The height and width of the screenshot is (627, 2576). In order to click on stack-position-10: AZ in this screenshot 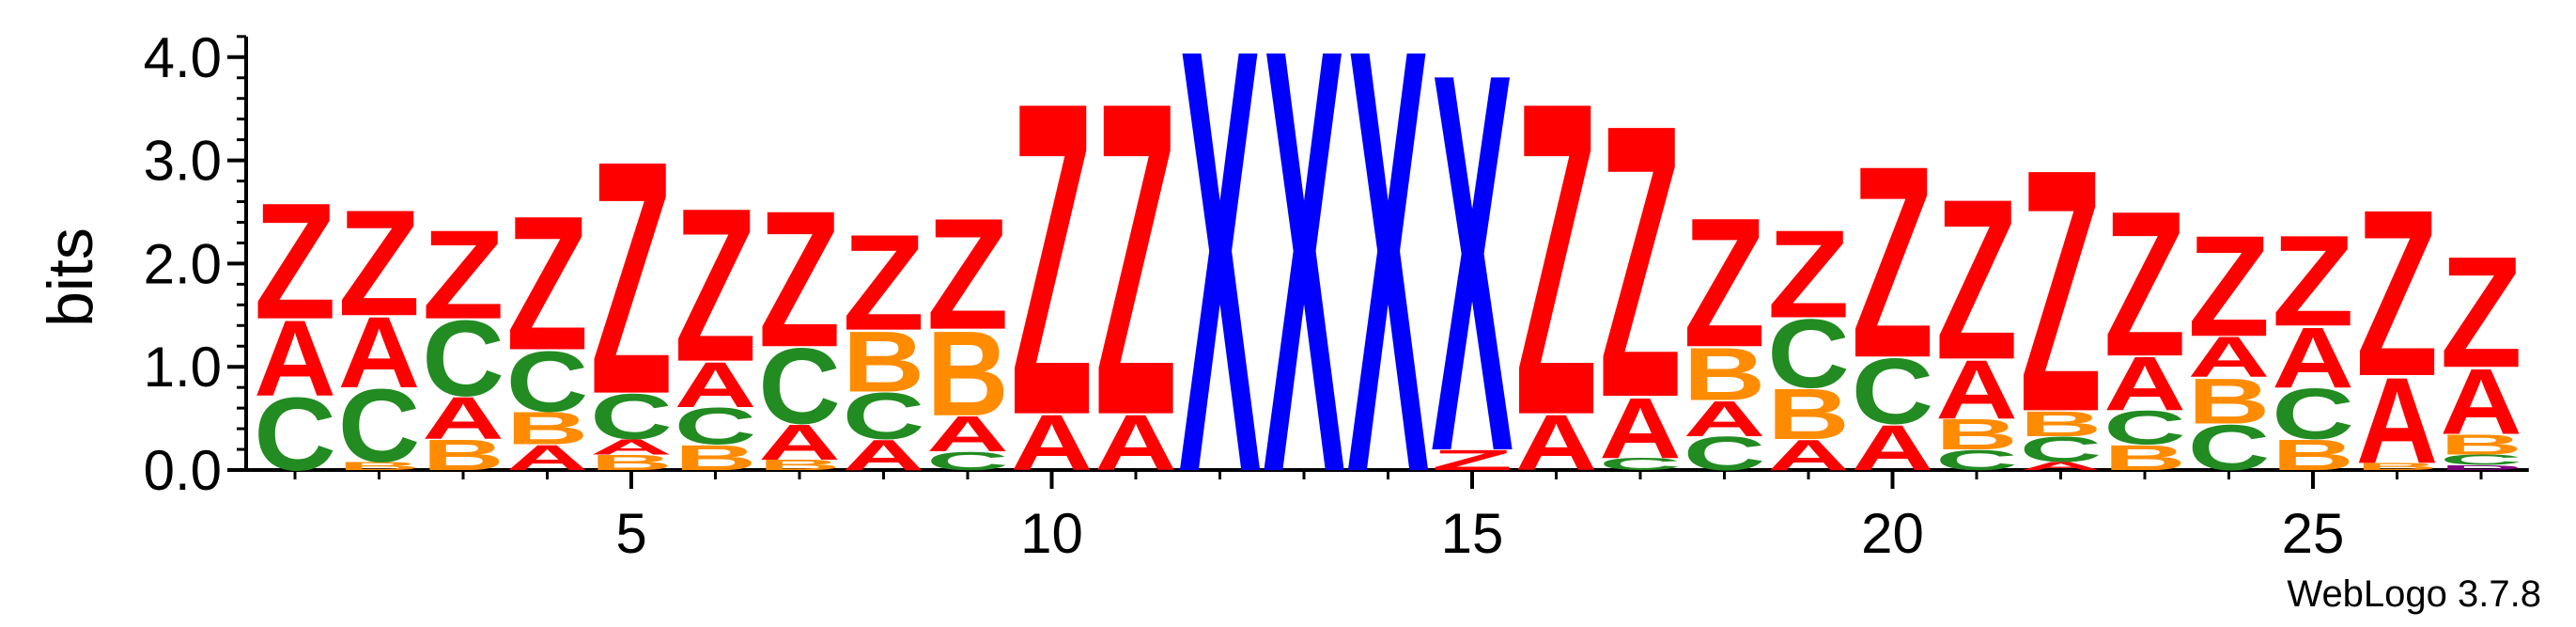, I will do `click(1052, 258)`.